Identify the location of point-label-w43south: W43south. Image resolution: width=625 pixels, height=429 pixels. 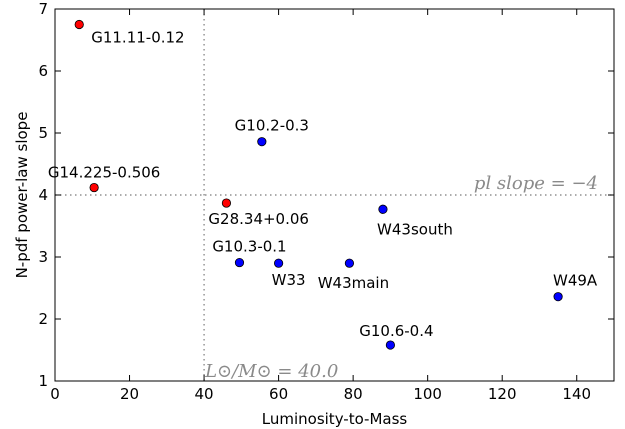
(415, 229).